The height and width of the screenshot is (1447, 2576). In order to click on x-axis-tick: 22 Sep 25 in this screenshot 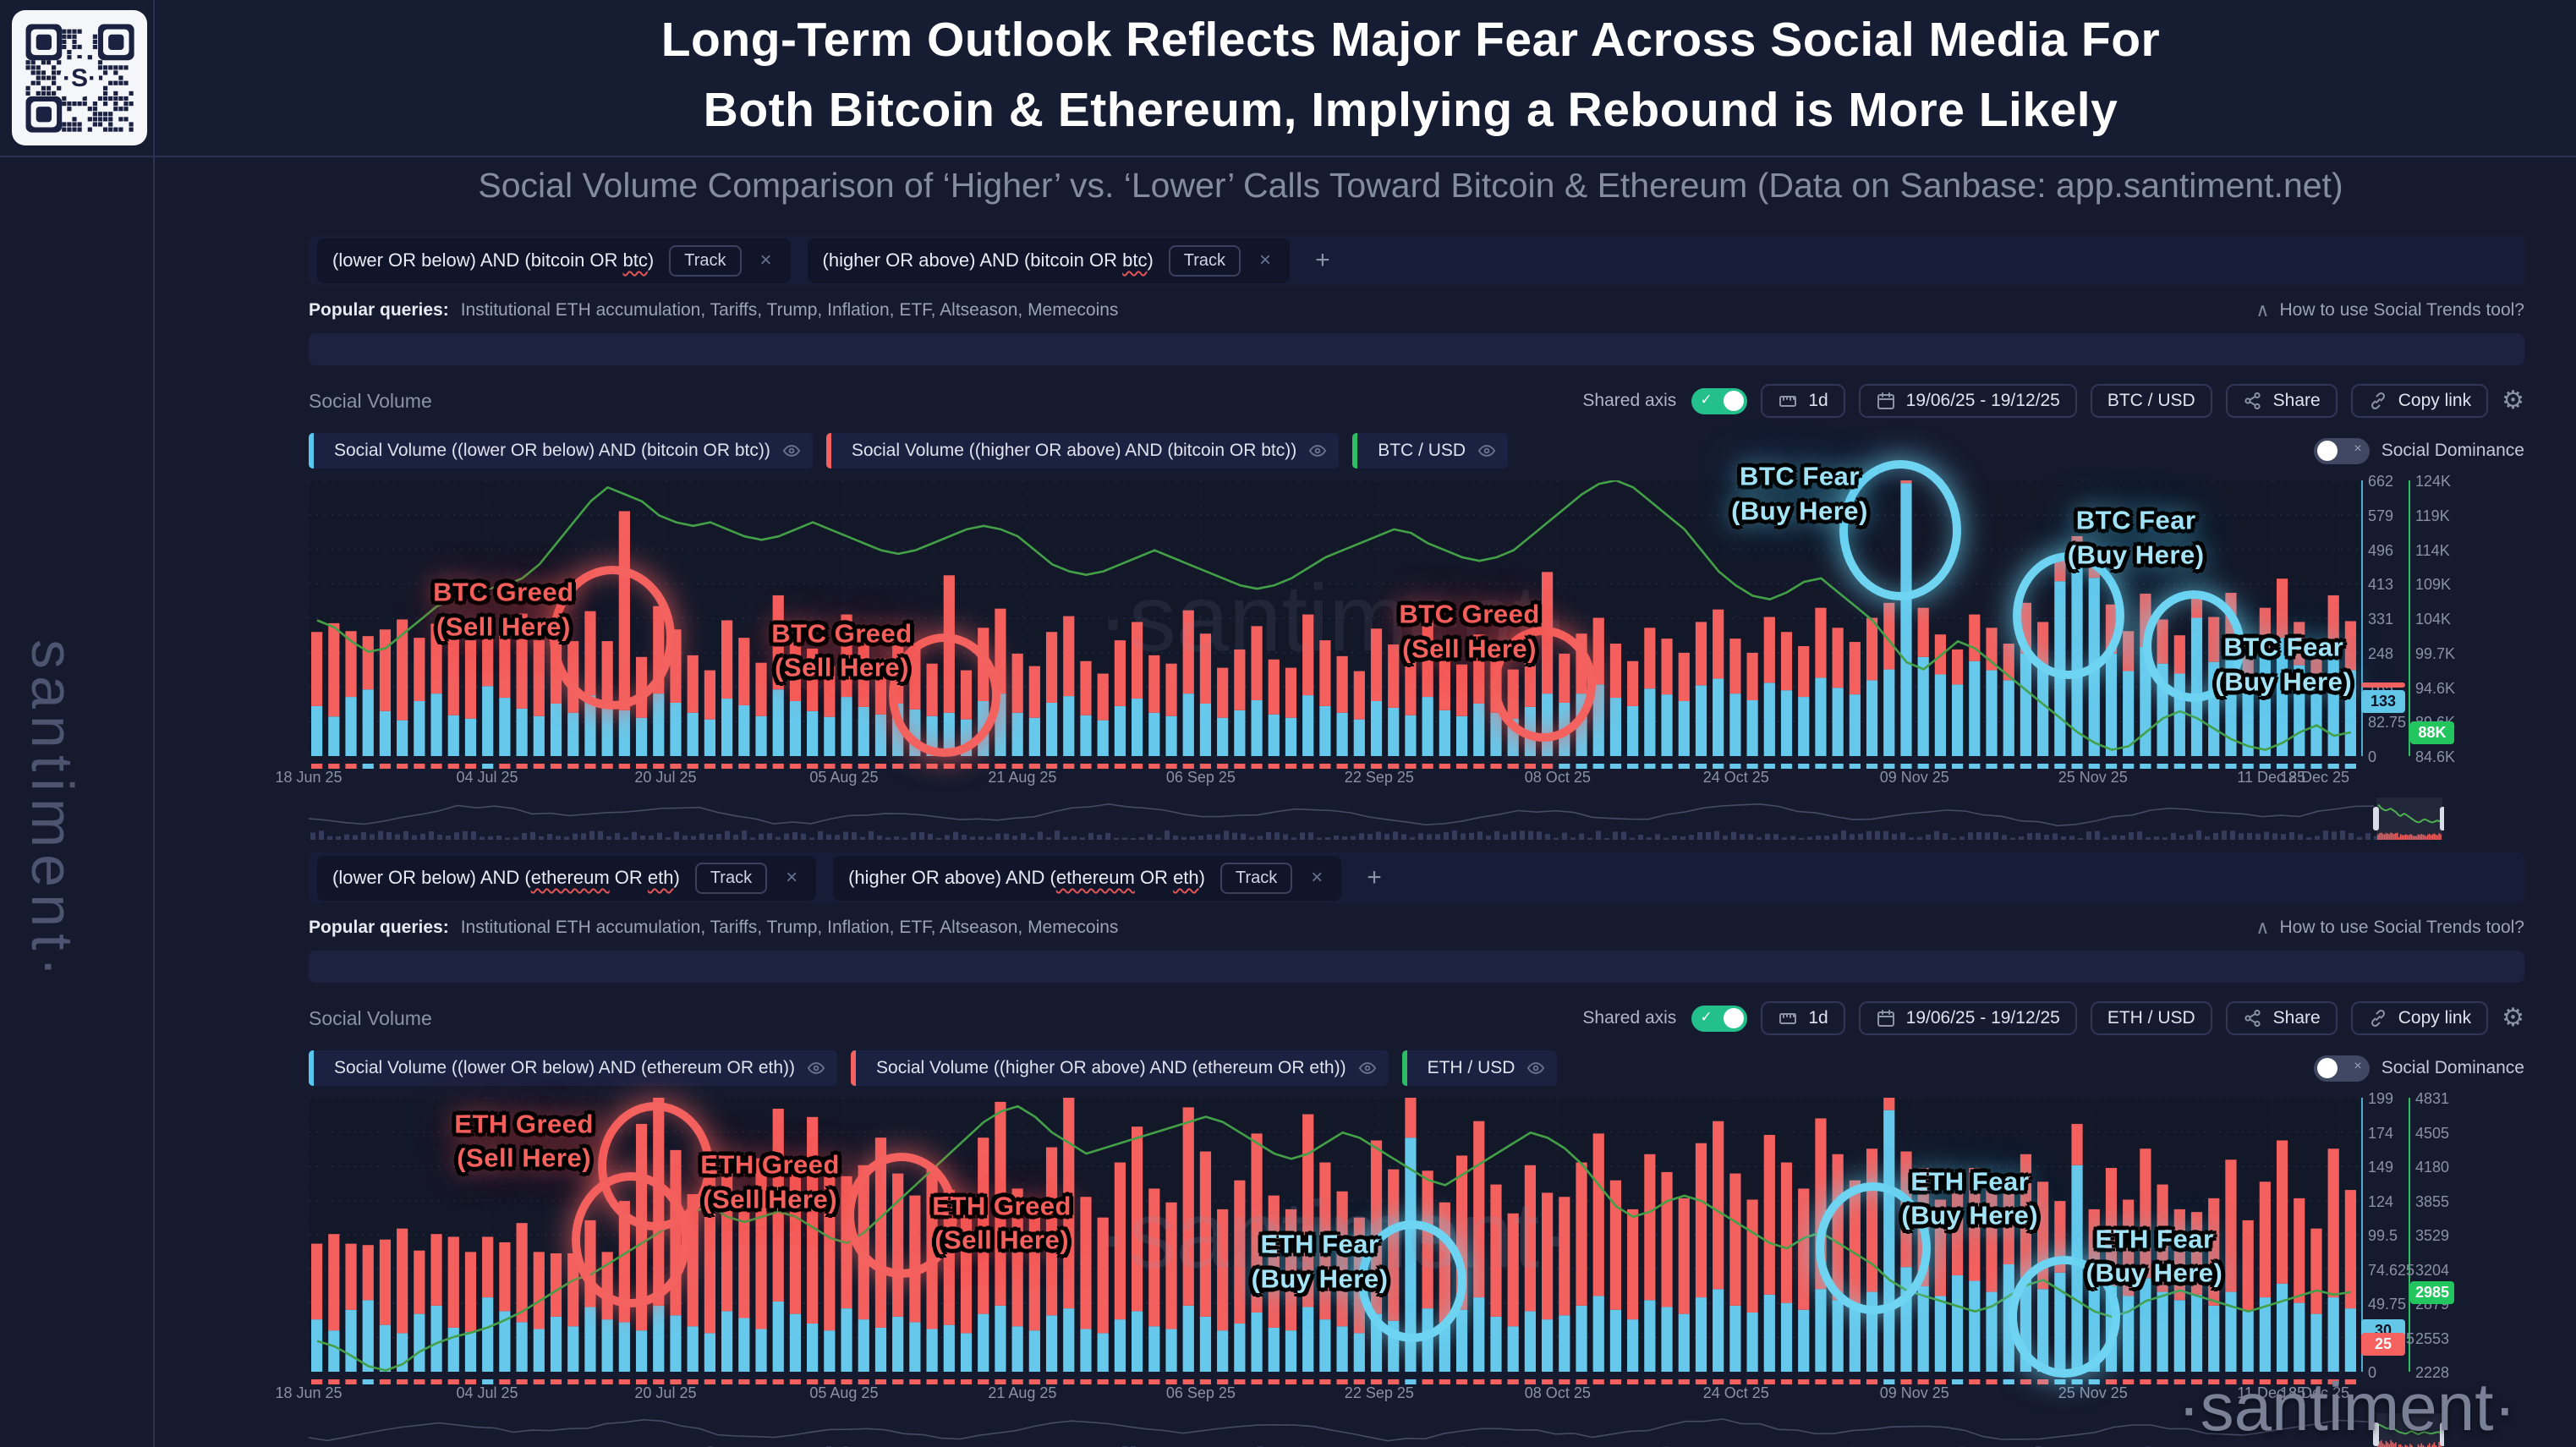, I will do `click(1379, 777)`.